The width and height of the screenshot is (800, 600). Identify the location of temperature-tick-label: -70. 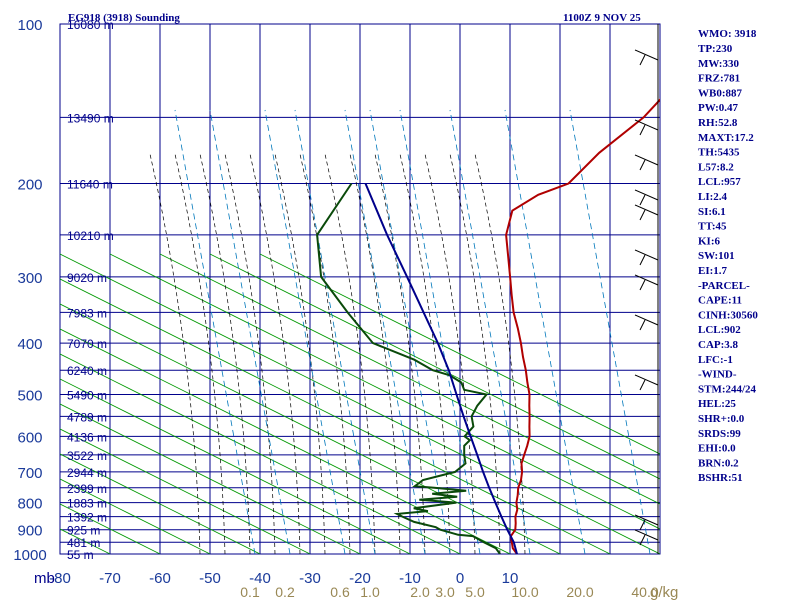
(110, 578).